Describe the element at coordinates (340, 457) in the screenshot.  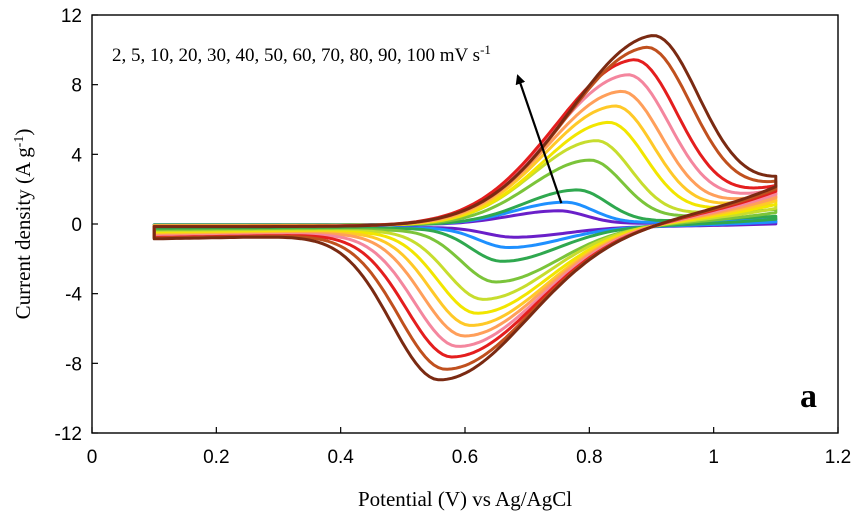
I see `x-tick-label: 0.4` at that location.